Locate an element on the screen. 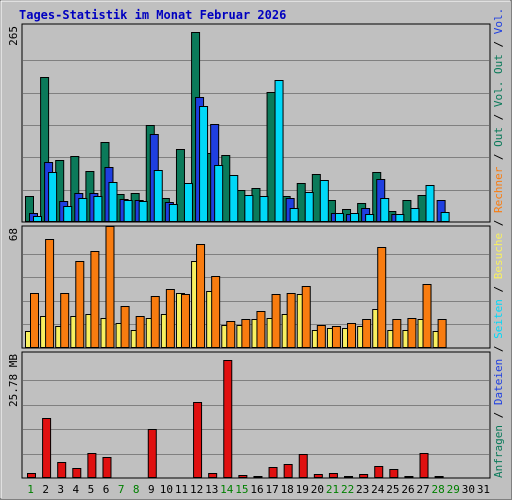  panel-max-labels: 265 68 25.78 MB is located at coordinates (13, 216).